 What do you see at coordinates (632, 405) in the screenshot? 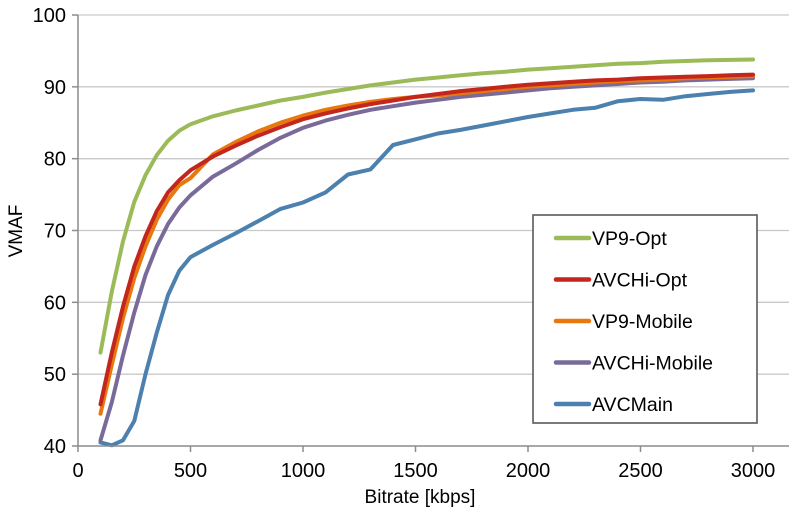
I see `legend-label-AVCMain: AVCMain` at bounding box center [632, 405].